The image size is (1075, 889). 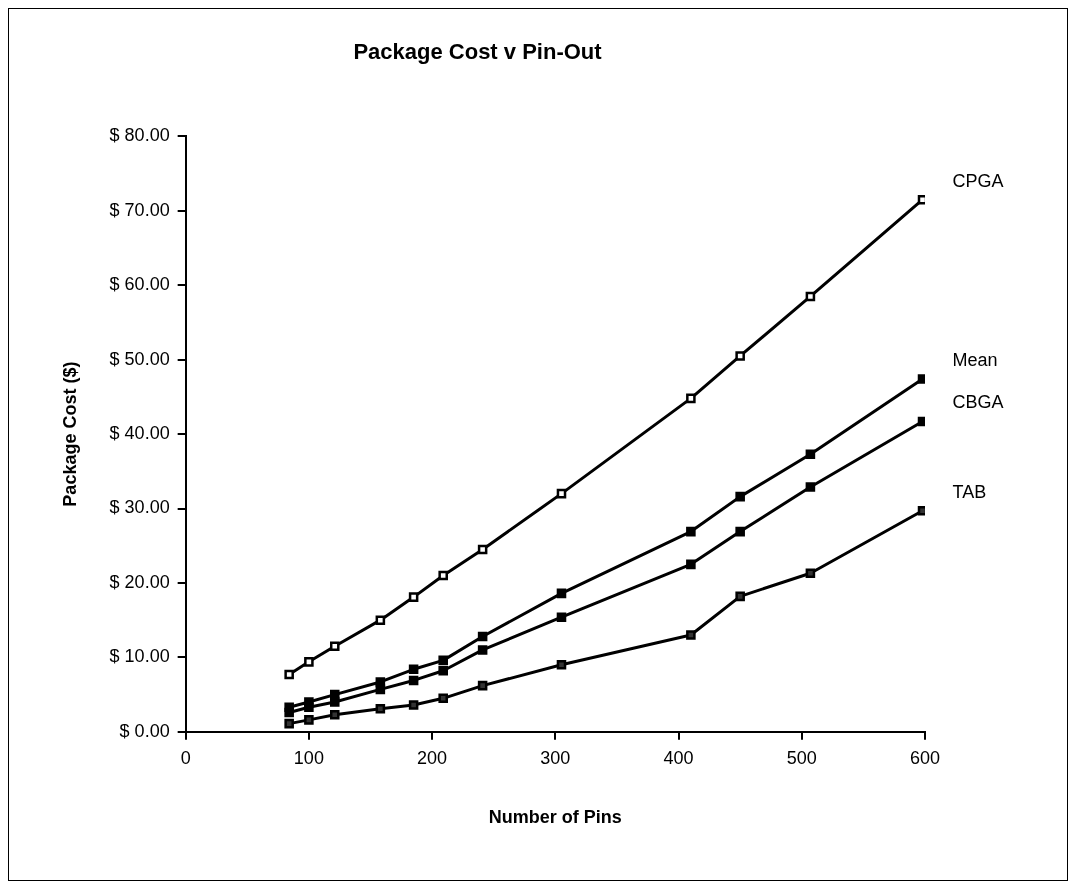 What do you see at coordinates (139, 209) in the screenshot?
I see `y-tick-label: $ 70.00` at bounding box center [139, 209].